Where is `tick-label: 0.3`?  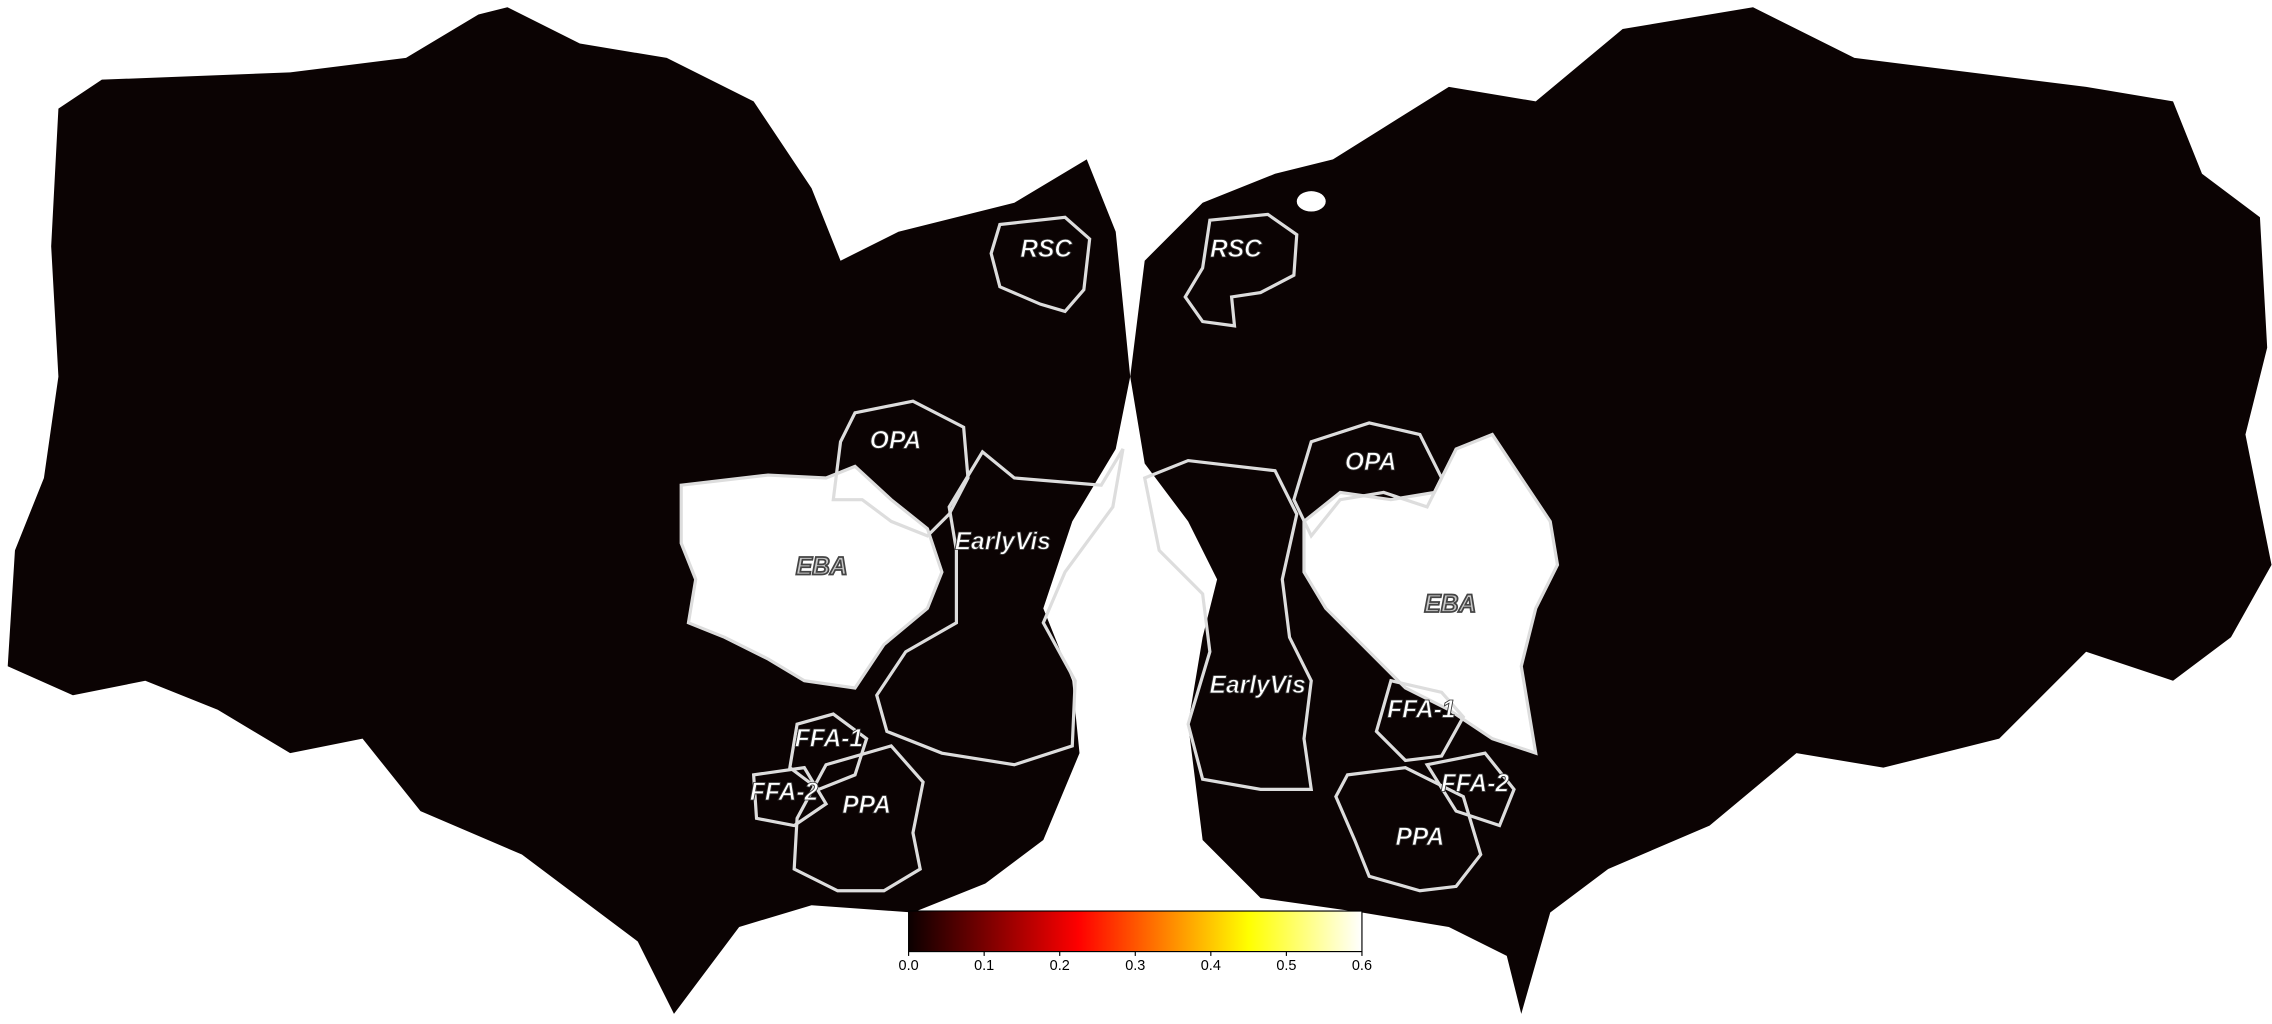 tick-label: 0.3 is located at coordinates (1135, 966).